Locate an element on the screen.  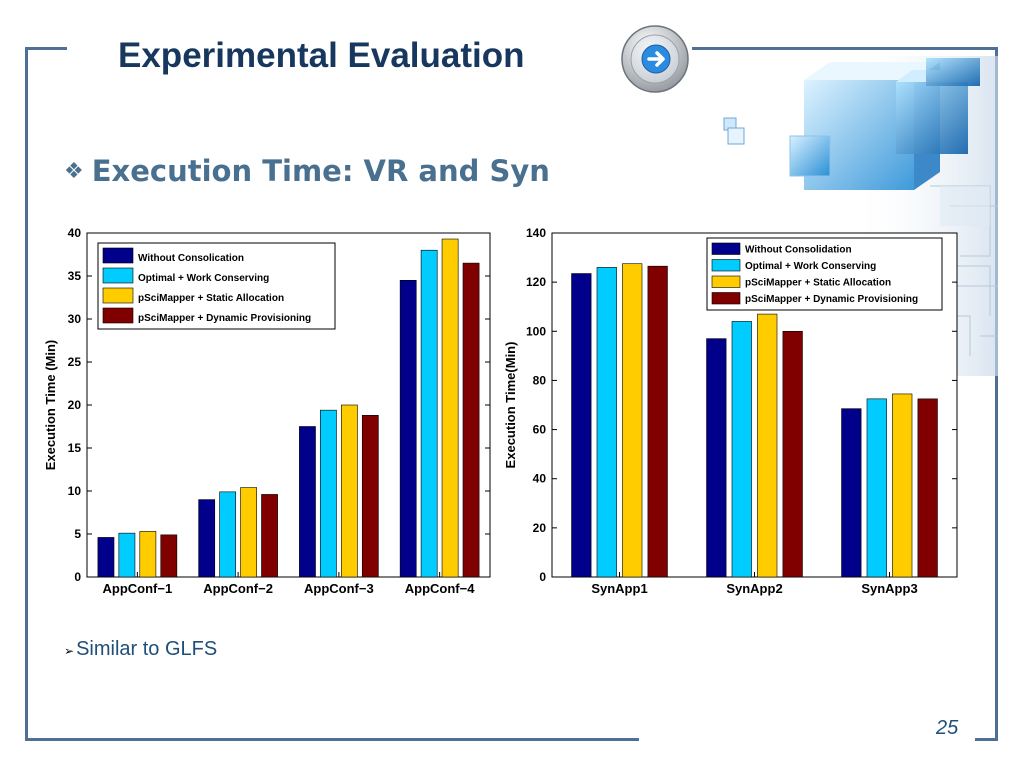
sub-bullet: ➢ Similar to GLFS is located at coordinates (140, 649).